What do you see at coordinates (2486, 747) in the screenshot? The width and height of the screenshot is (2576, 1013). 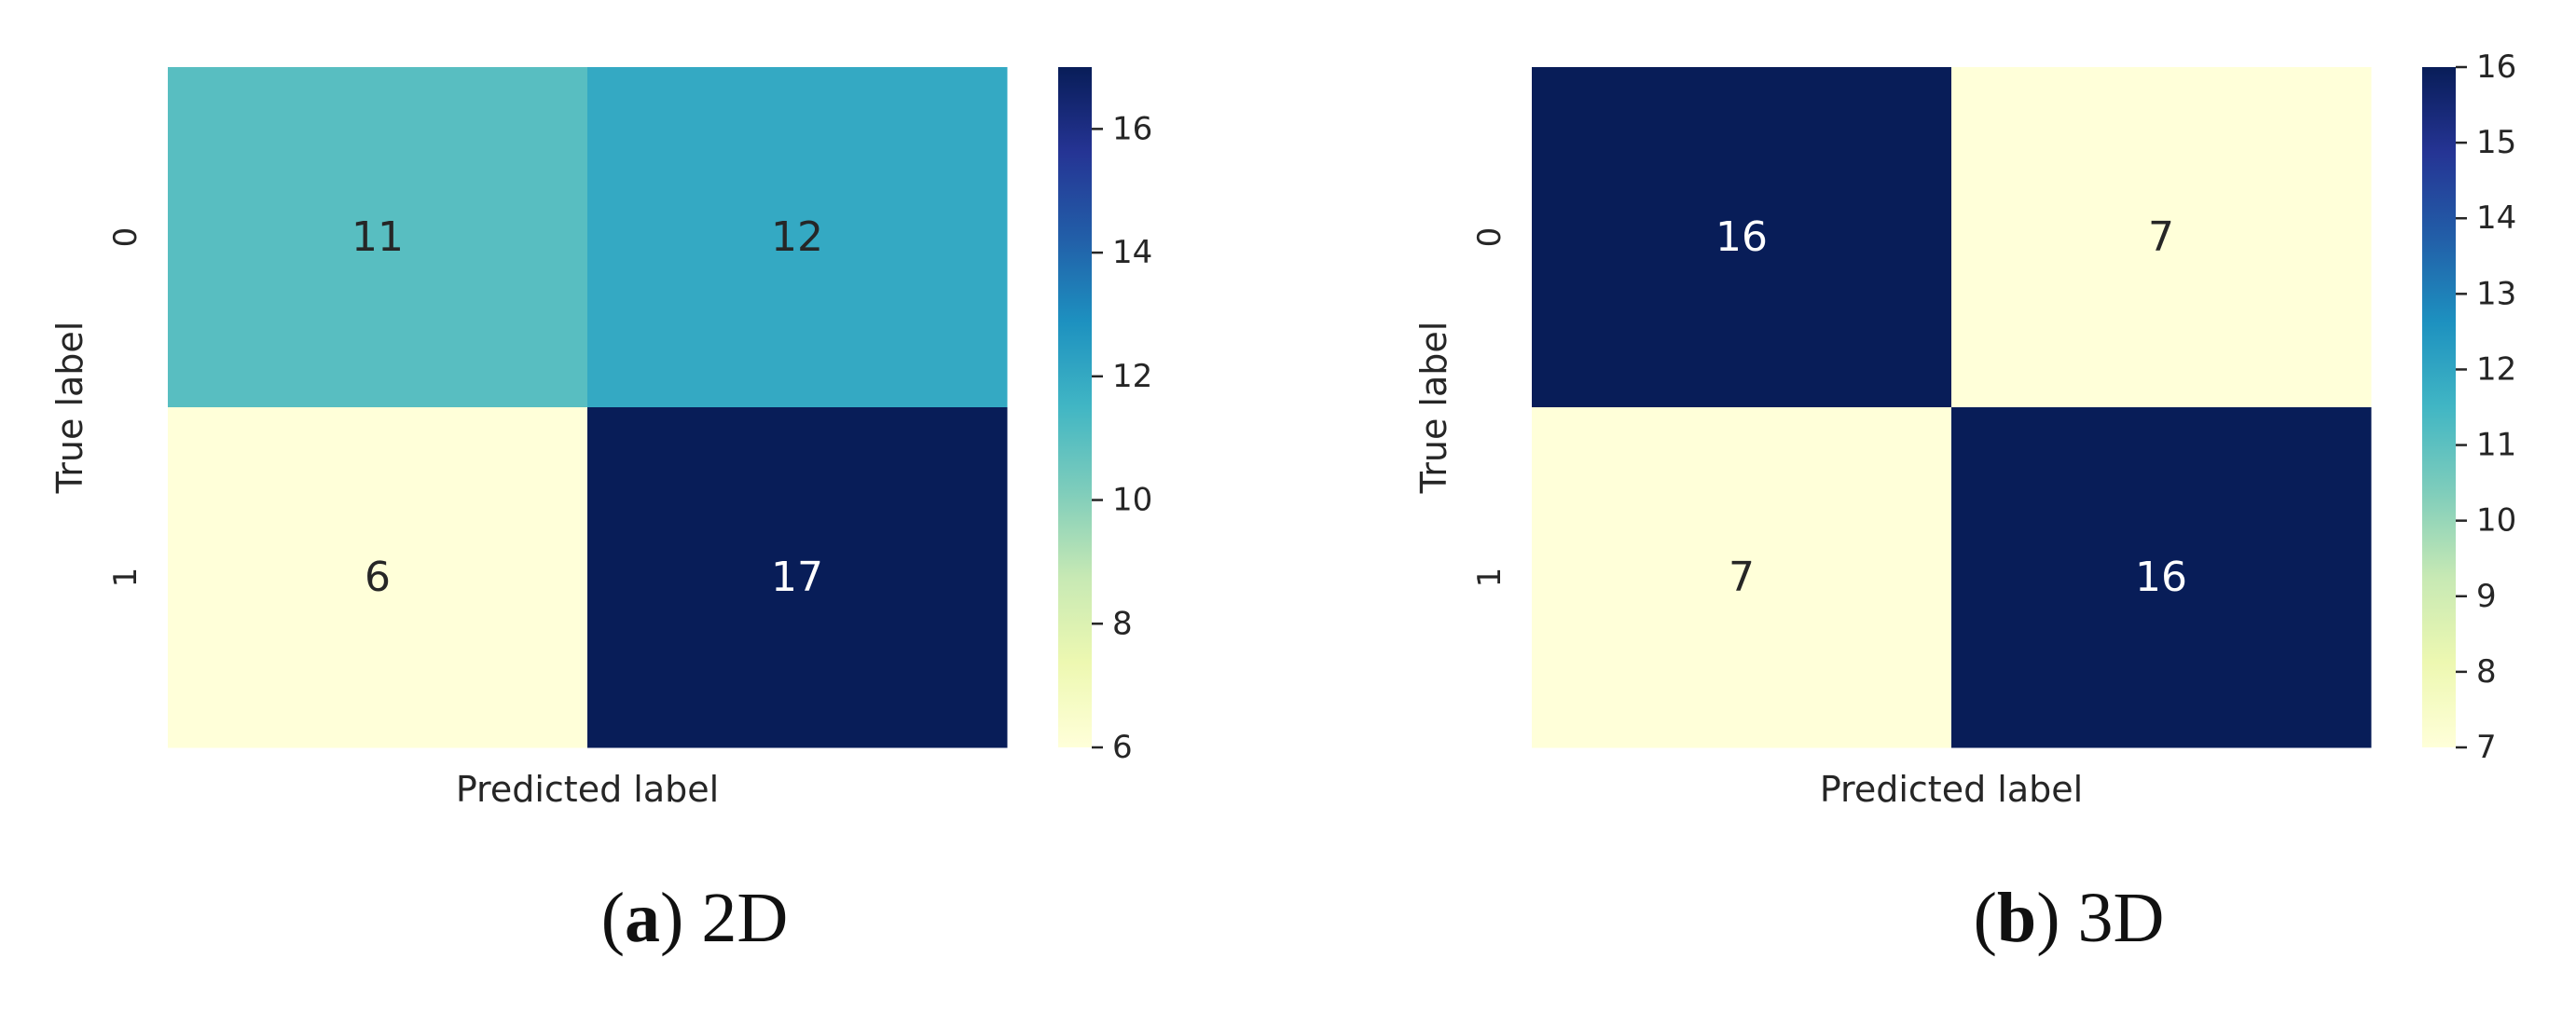 I see `colorbar-tick-label: 7` at bounding box center [2486, 747].